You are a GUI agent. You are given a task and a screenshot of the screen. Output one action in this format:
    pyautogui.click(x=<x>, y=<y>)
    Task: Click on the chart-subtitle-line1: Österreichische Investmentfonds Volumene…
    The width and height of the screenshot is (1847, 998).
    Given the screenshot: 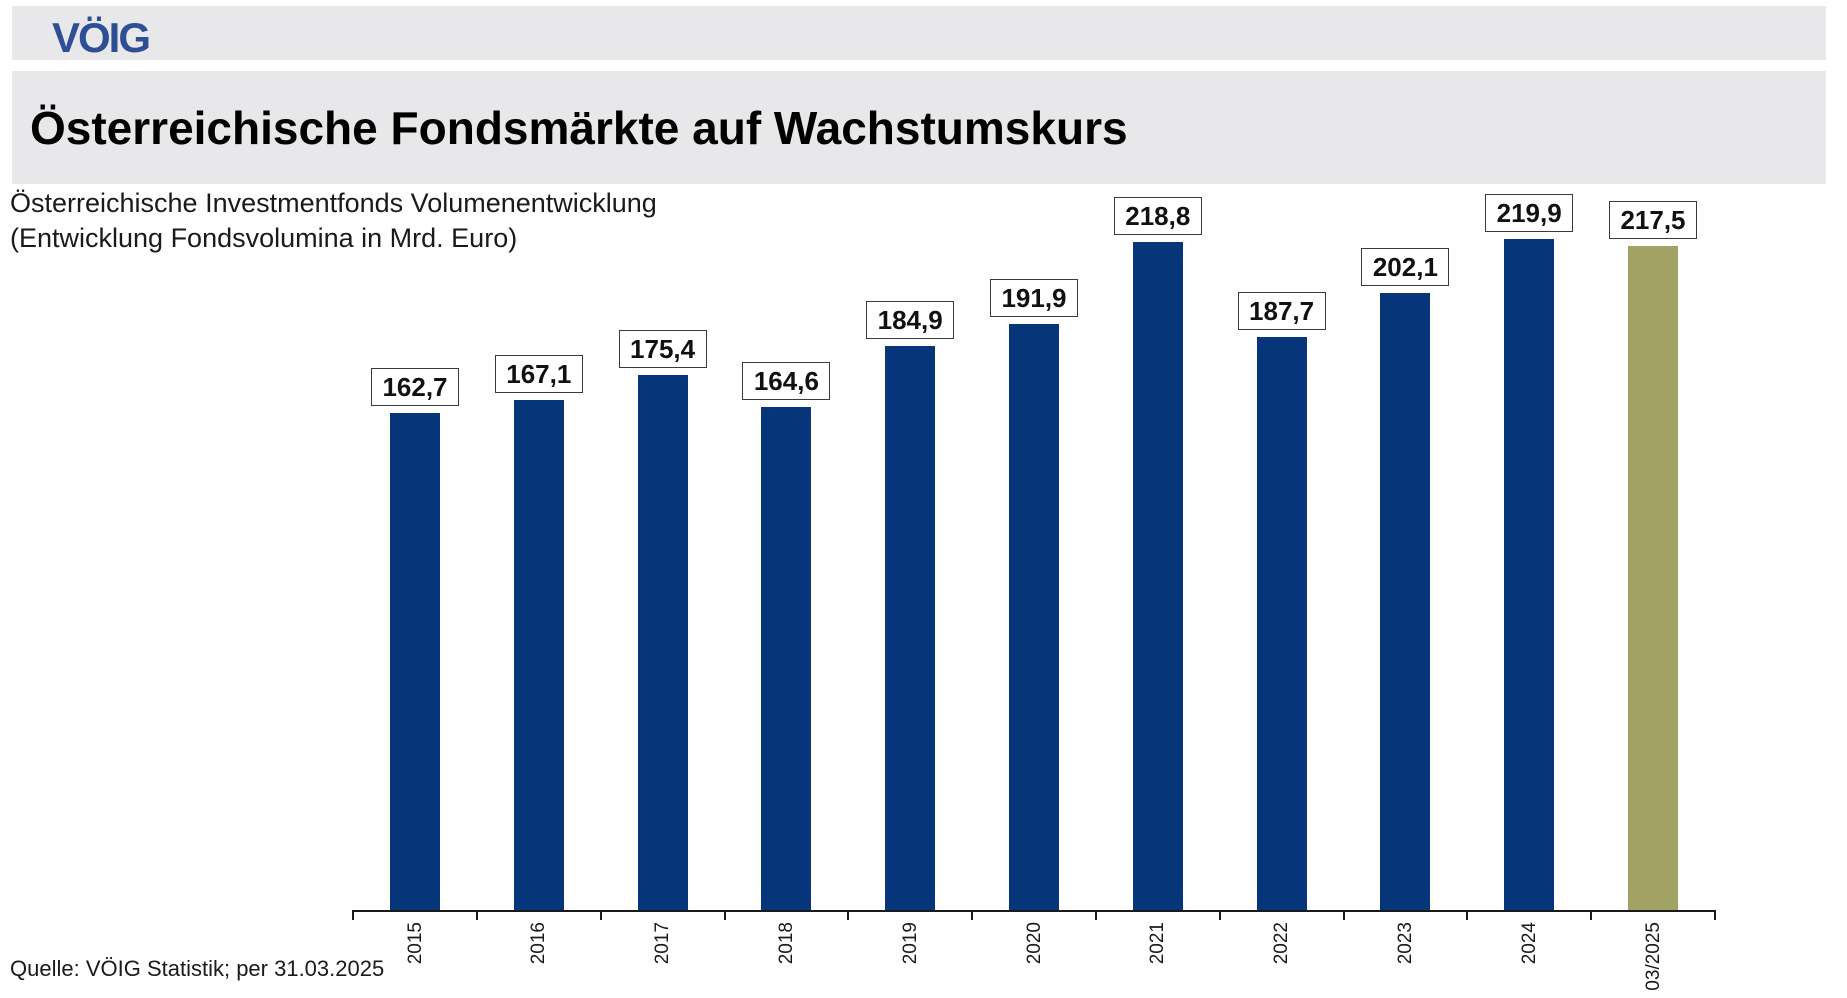 What is the action you would take?
    pyautogui.click(x=333, y=203)
    